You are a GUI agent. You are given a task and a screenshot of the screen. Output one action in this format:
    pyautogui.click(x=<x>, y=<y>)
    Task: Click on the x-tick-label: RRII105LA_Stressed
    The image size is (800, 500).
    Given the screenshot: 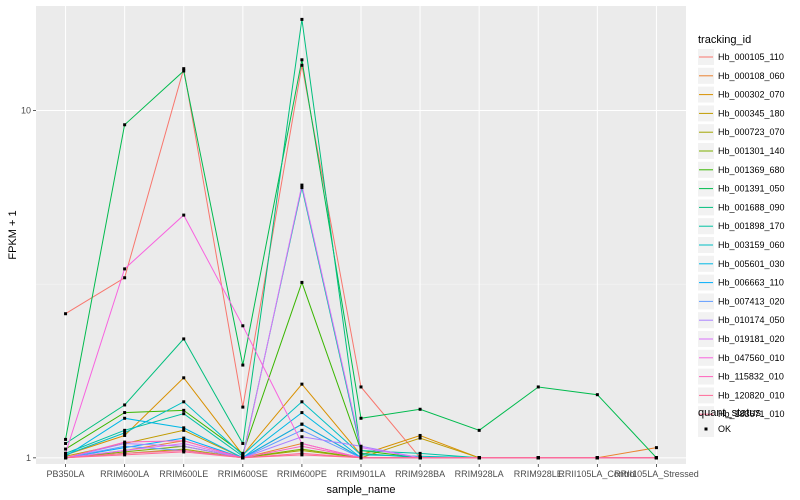 What is the action you would take?
    pyautogui.click(x=656, y=474)
    